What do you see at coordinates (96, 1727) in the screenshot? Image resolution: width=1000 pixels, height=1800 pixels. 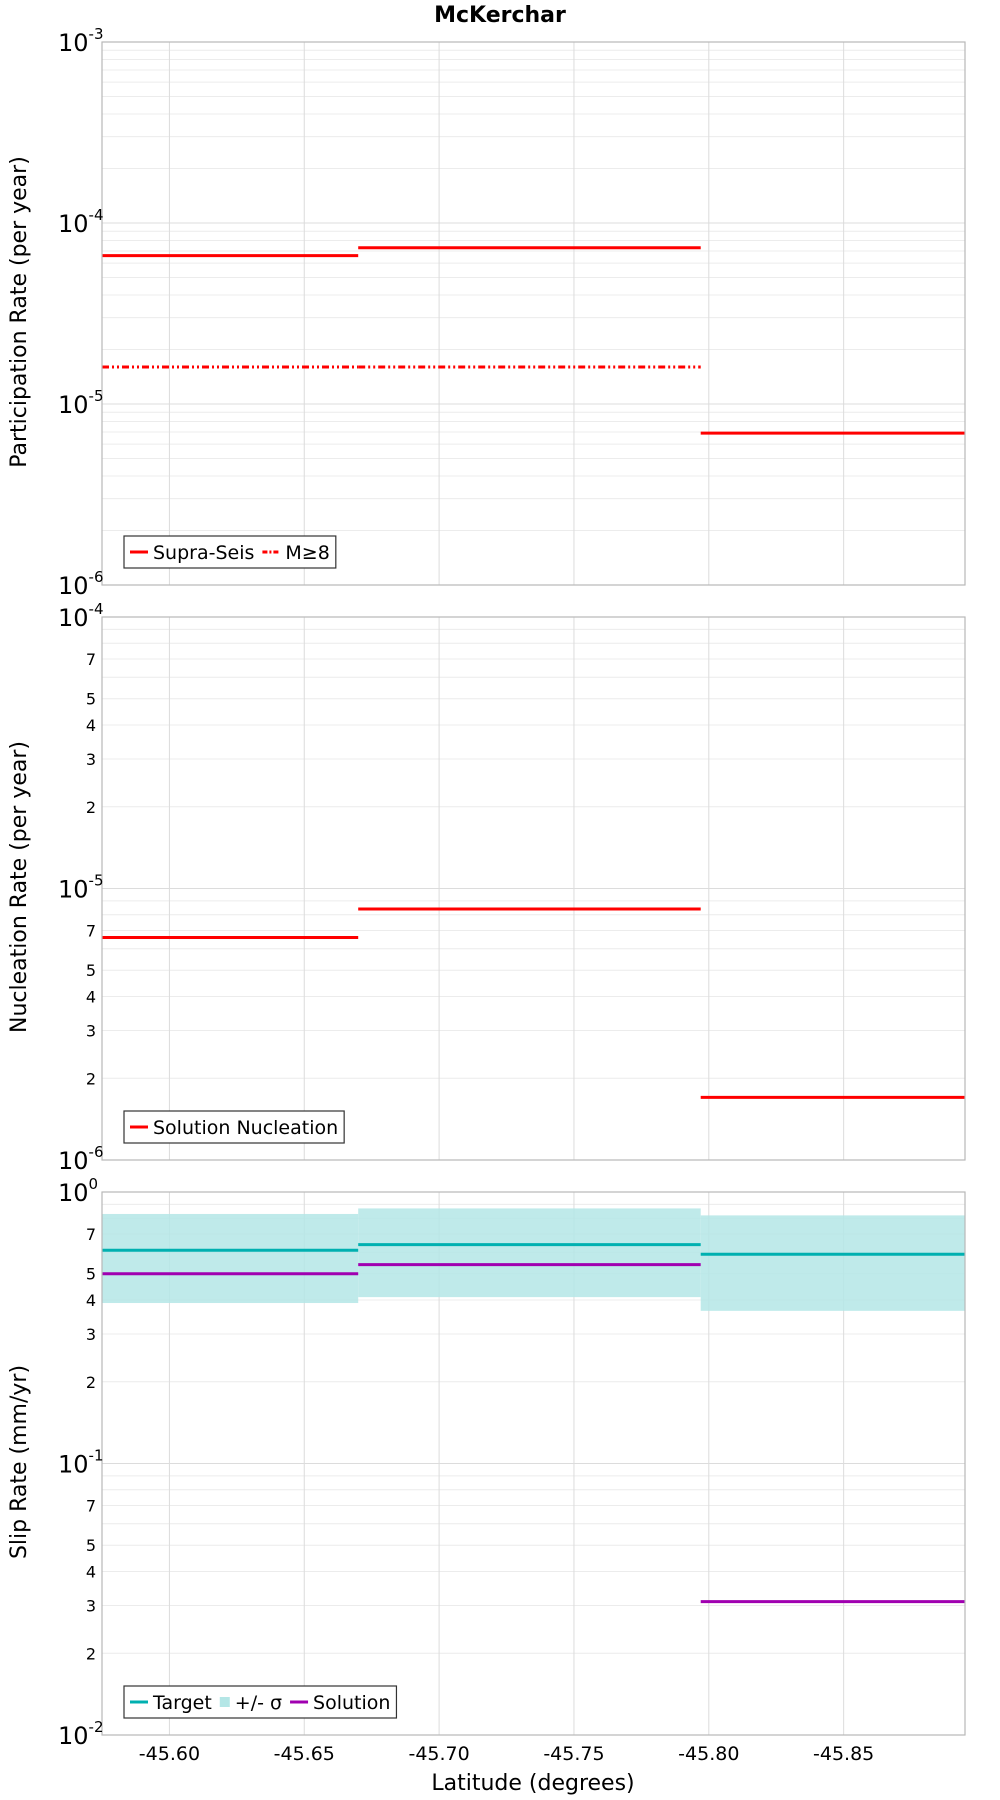 I see `y-tick-exponent: -2` at bounding box center [96, 1727].